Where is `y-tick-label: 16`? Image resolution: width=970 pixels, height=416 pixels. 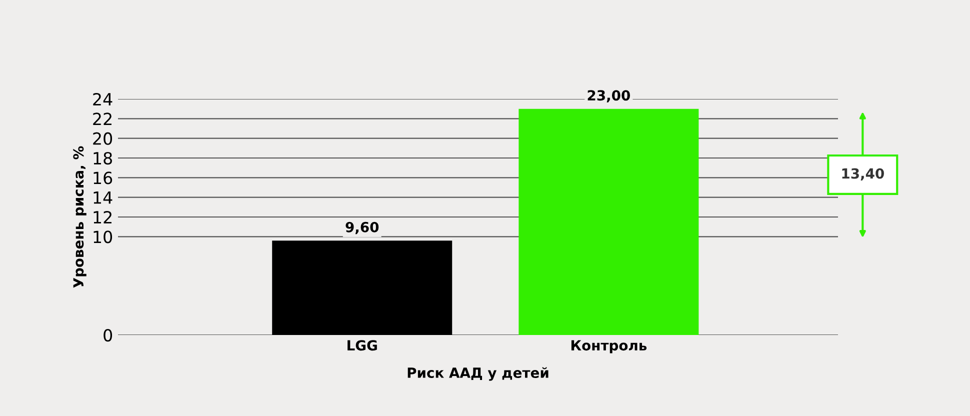 y-tick-label: 16 is located at coordinates (103, 178).